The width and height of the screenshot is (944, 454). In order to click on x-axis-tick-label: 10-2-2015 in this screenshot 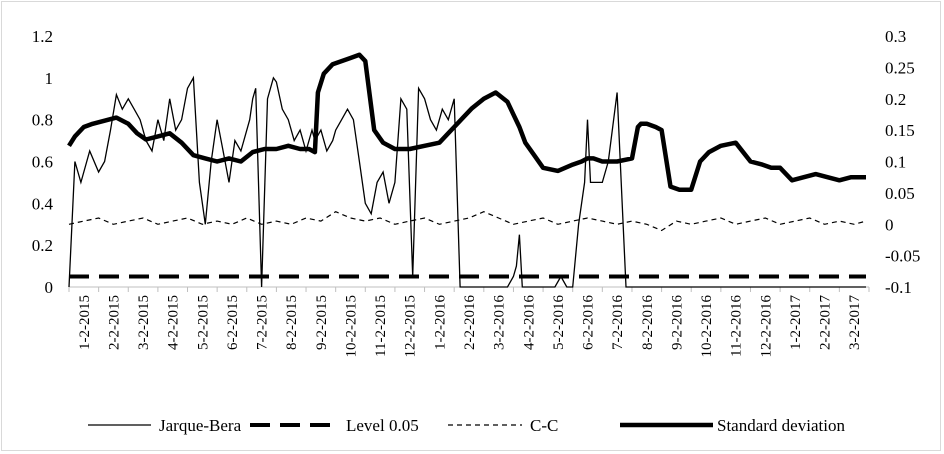, I will do `click(351, 326)`.